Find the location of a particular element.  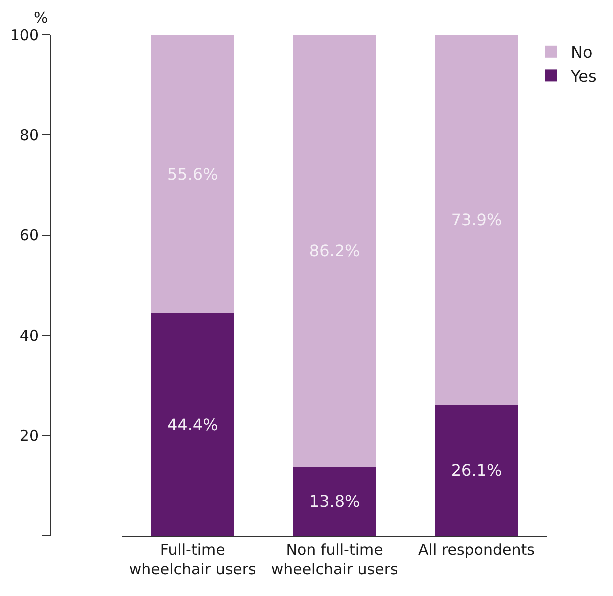

x-tick-label: Non full-time wheelchair users is located at coordinates (334, 559).